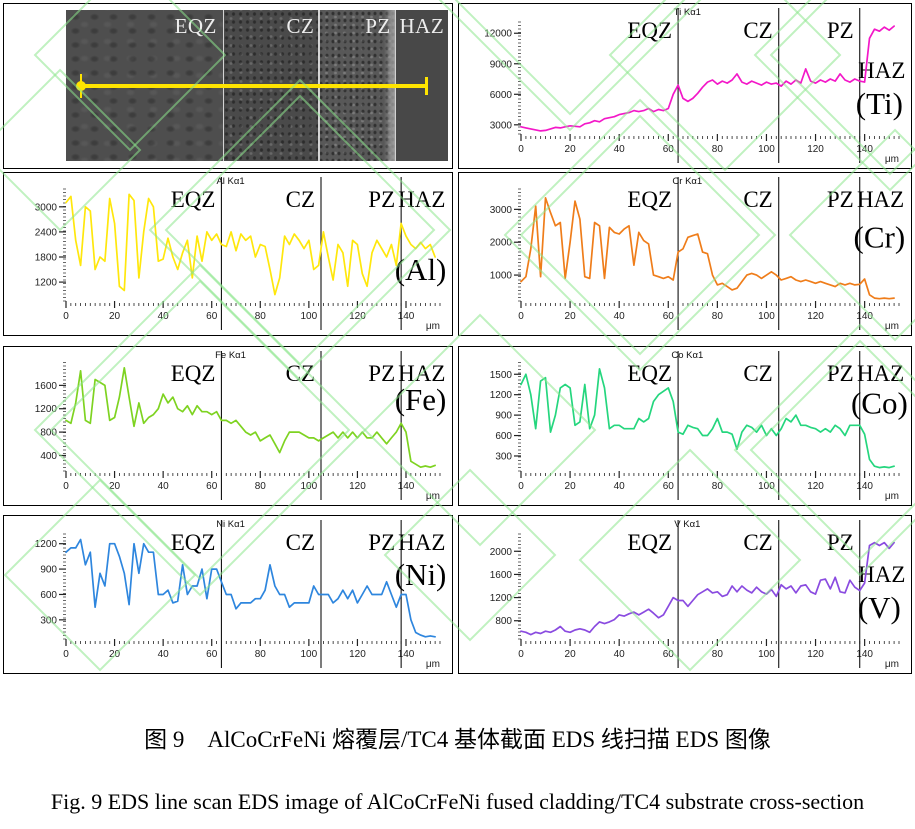 The width and height of the screenshot is (915, 829). What do you see at coordinates (503, 436) in the screenshot?
I see `y-axis-tick-label: 600` at bounding box center [503, 436].